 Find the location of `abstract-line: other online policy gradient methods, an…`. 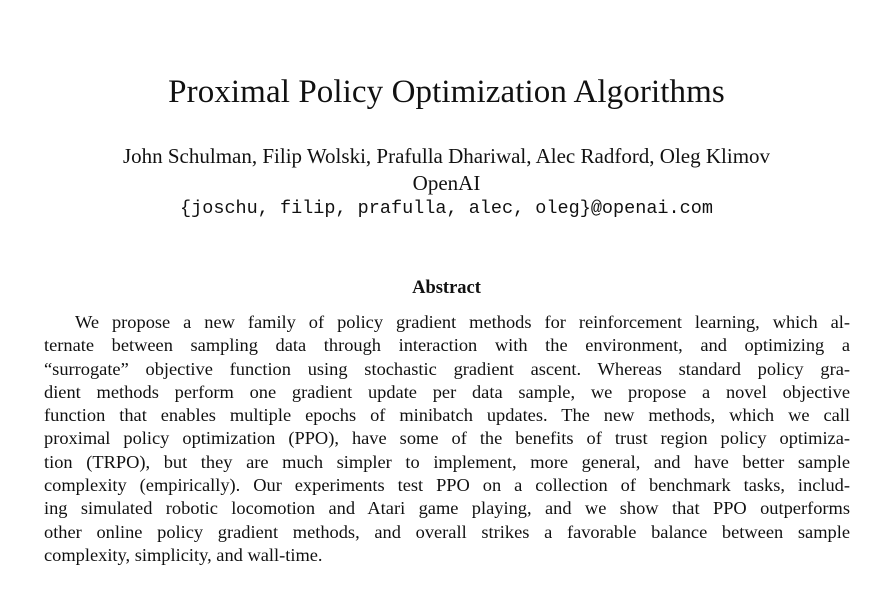

abstract-line: other online policy gradient methods, an… is located at coordinates (447, 531).